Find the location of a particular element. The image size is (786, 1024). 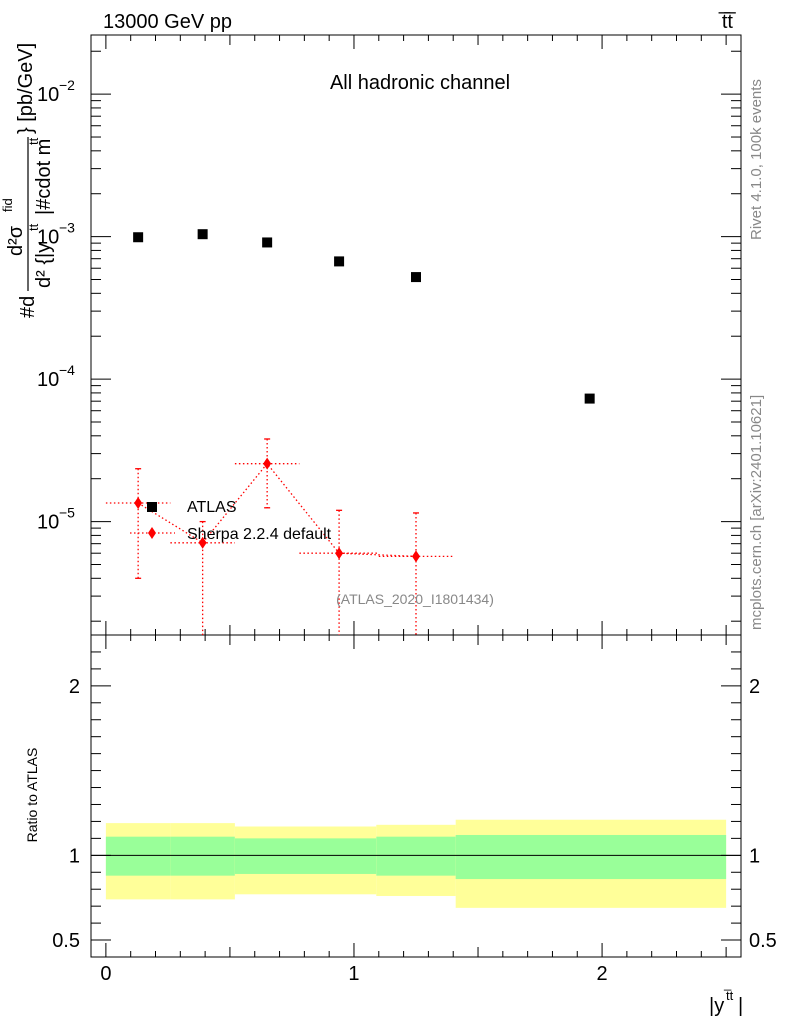

y-tick-label-3: 10 −2 is located at coordinates (56, 91).